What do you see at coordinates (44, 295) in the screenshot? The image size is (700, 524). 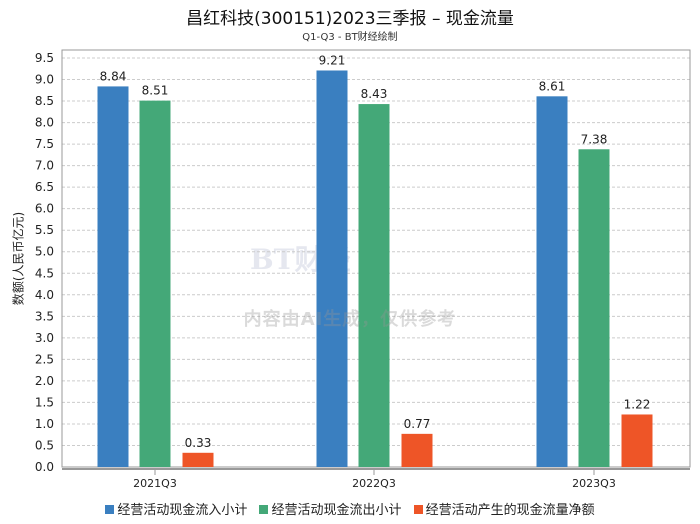 I see `y-tick-label: 4.0` at bounding box center [44, 295].